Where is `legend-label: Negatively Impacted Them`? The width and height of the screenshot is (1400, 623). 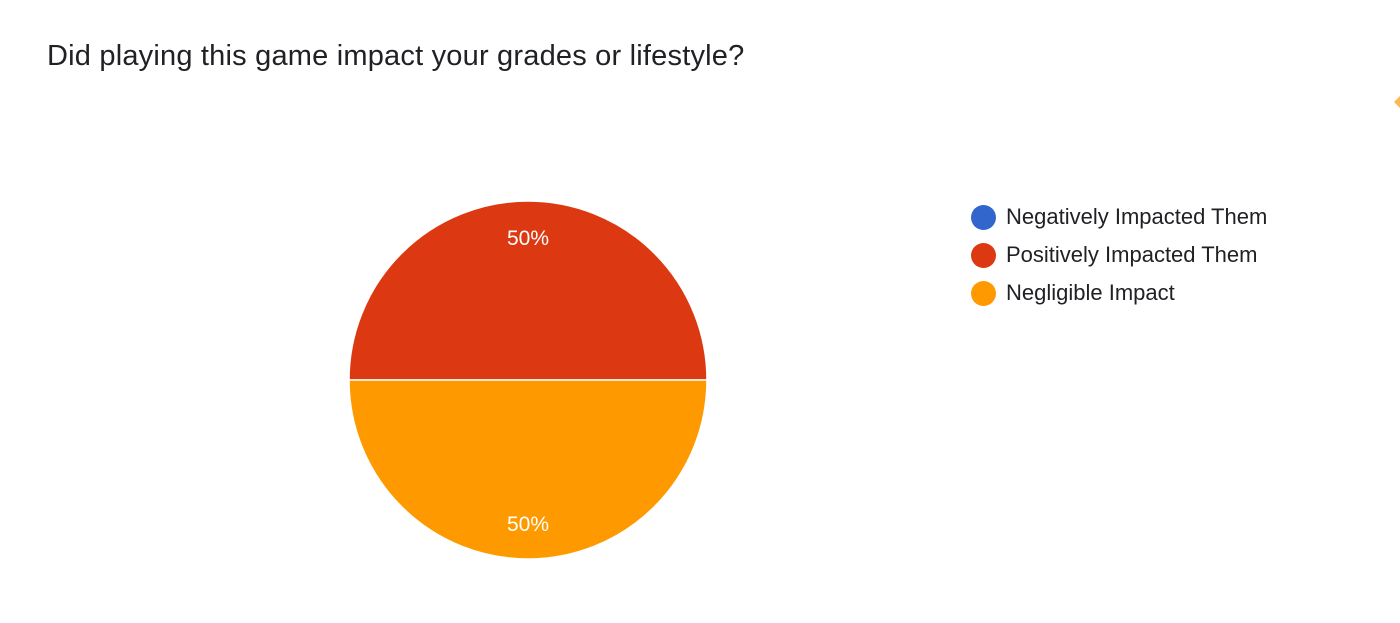 legend-label: Negatively Impacted Them is located at coordinates (1137, 216).